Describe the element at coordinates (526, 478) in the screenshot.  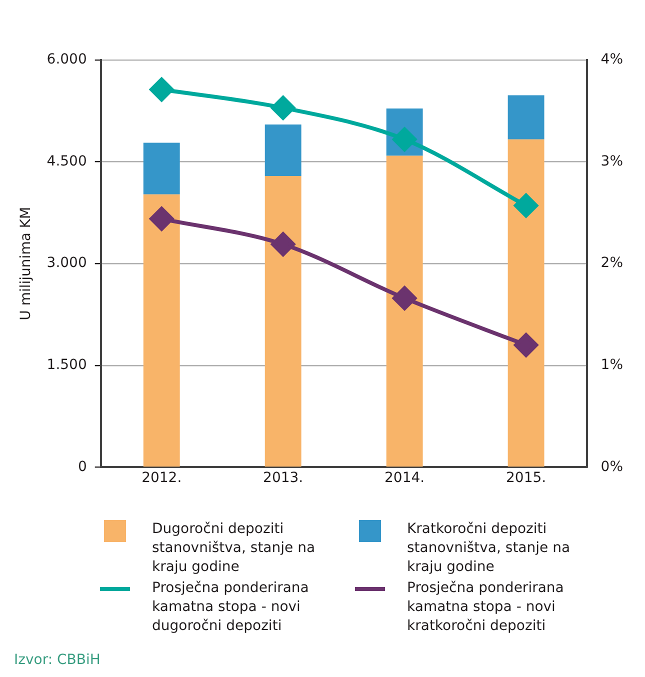
I see `x-tick-label: 2015.` at that location.